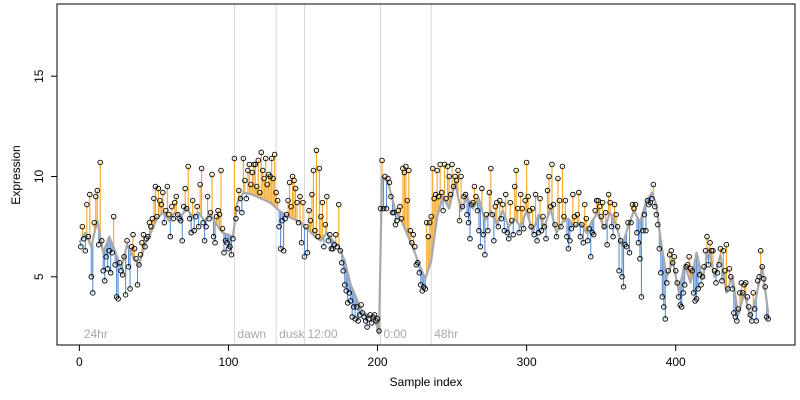 Image resolution: width=800 pixels, height=400 pixels. What do you see at coordinates (79, 362) in the screenshot?
I see `x-tick-label: 0` at bounding box center [79, 362].